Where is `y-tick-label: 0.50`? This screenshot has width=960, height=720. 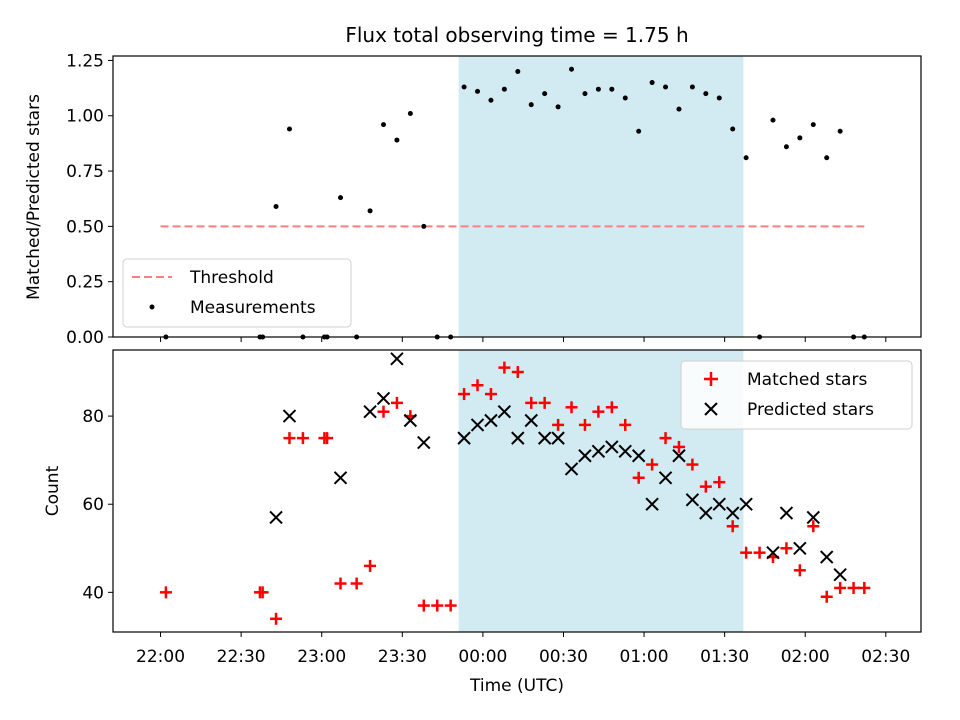 y-tick-label: 0.50 is located at coordinates (85, 227).